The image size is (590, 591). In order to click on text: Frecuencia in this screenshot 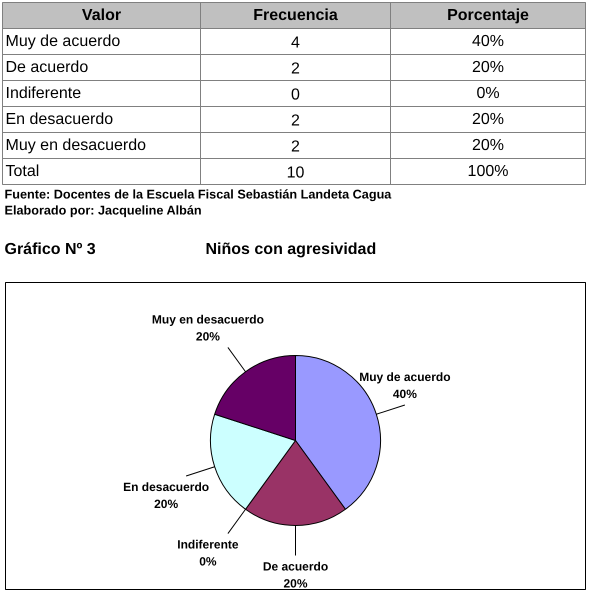, I will do `click(295, 15)`.